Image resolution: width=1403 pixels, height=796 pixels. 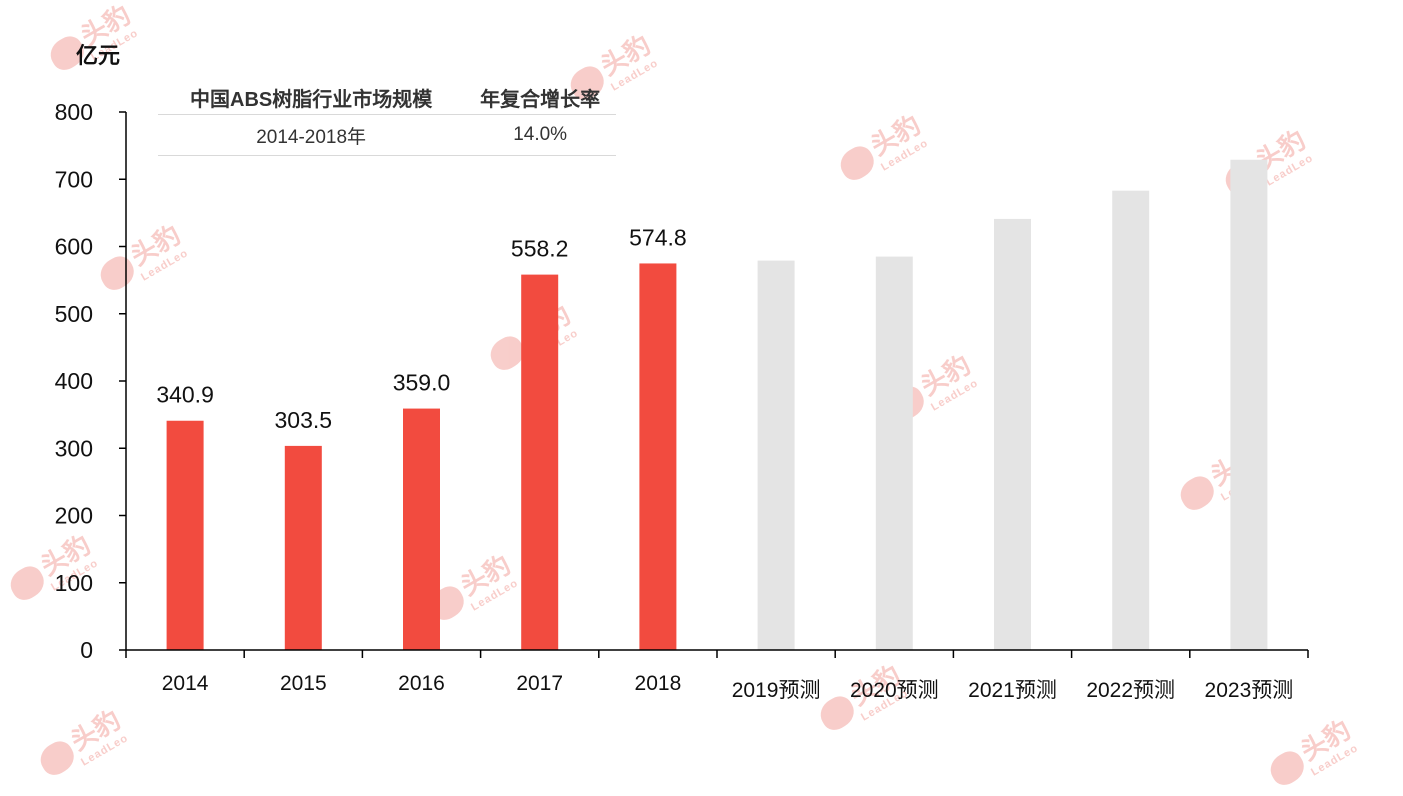 What do you see at coordinates (1130, 690) in the screenshot?
I see `x-tick-label: 2022预测` at bounding box center [1130, 690].